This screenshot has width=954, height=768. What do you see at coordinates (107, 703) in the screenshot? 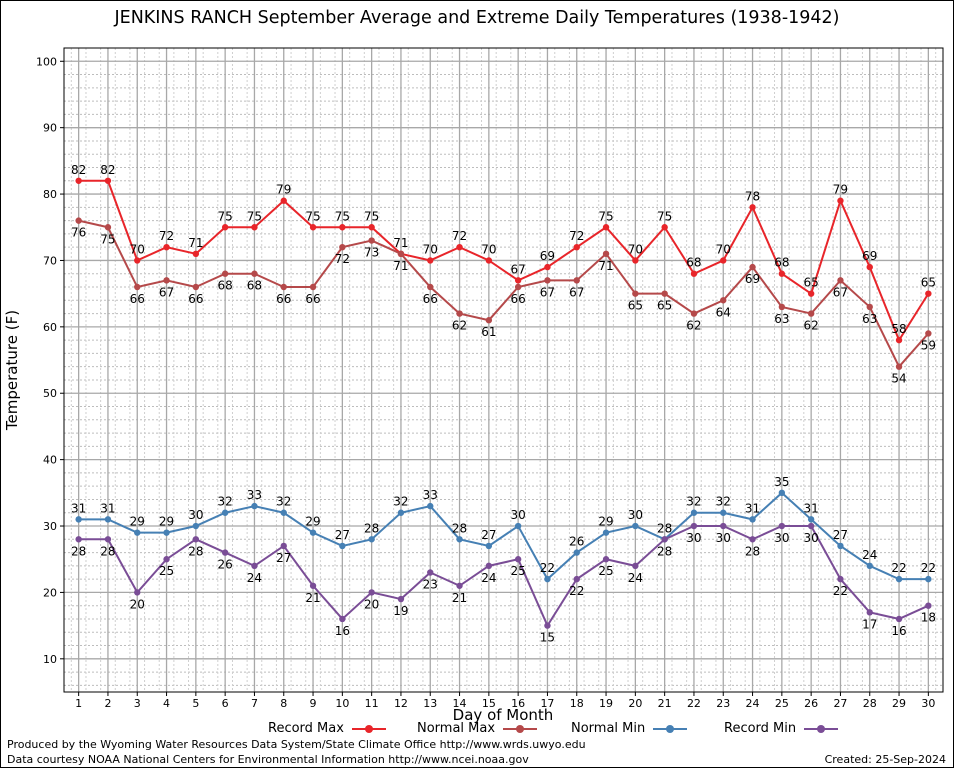
I see `x-tick-label: 2` at bounding box center [107, 703].